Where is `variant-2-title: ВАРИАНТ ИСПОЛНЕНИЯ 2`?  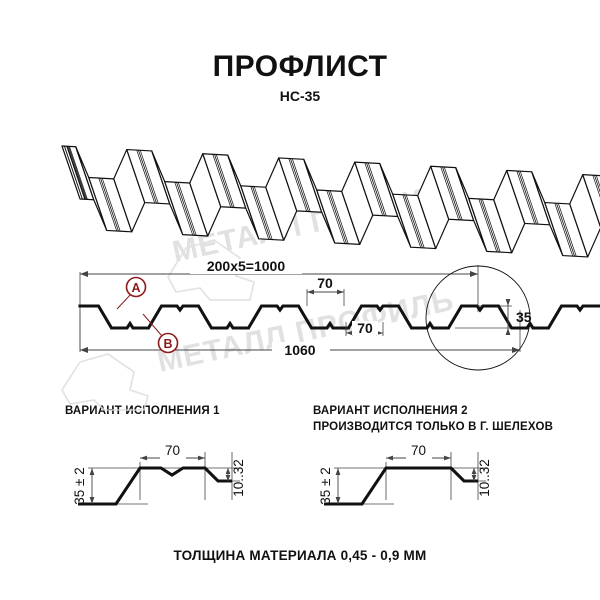 variant-2-title: ВАРИАНТ ИСПОЛНЕНИЯ 2 is located at coordinates (390, 411).